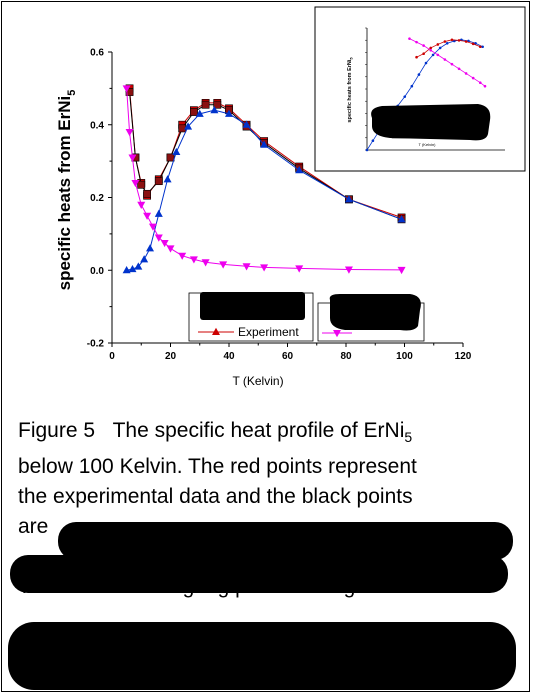 This screenshot has height=695, width=533. I want to click on y-axis-label: specific heats from ErNi5, so click(66, 190).